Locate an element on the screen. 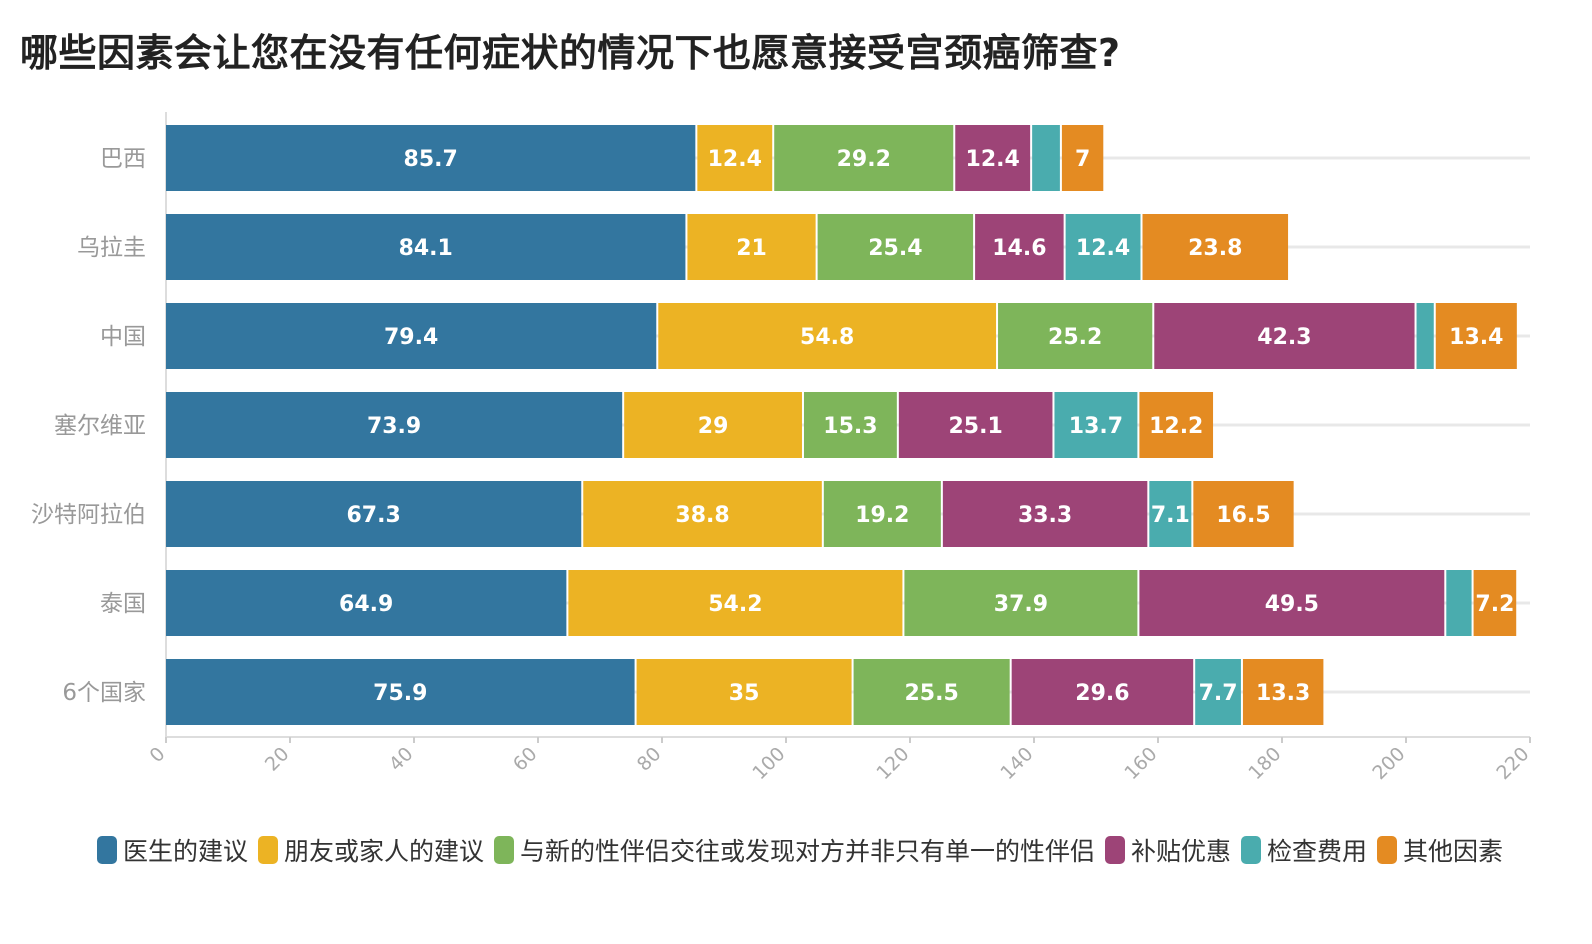 Image resolution: width=1592 pixels, height=944 pixels. data-label: 16.5 is located at coordinates (1243, 515).